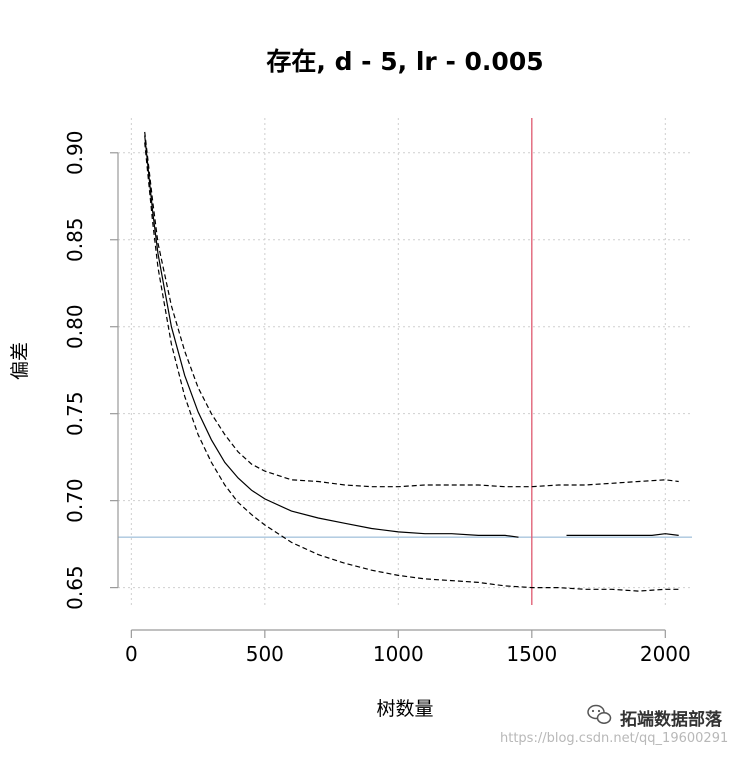  Describe the element at coordinates (265, 654) in the screenshot. I see `x-tick-label-1: 500` at that location.